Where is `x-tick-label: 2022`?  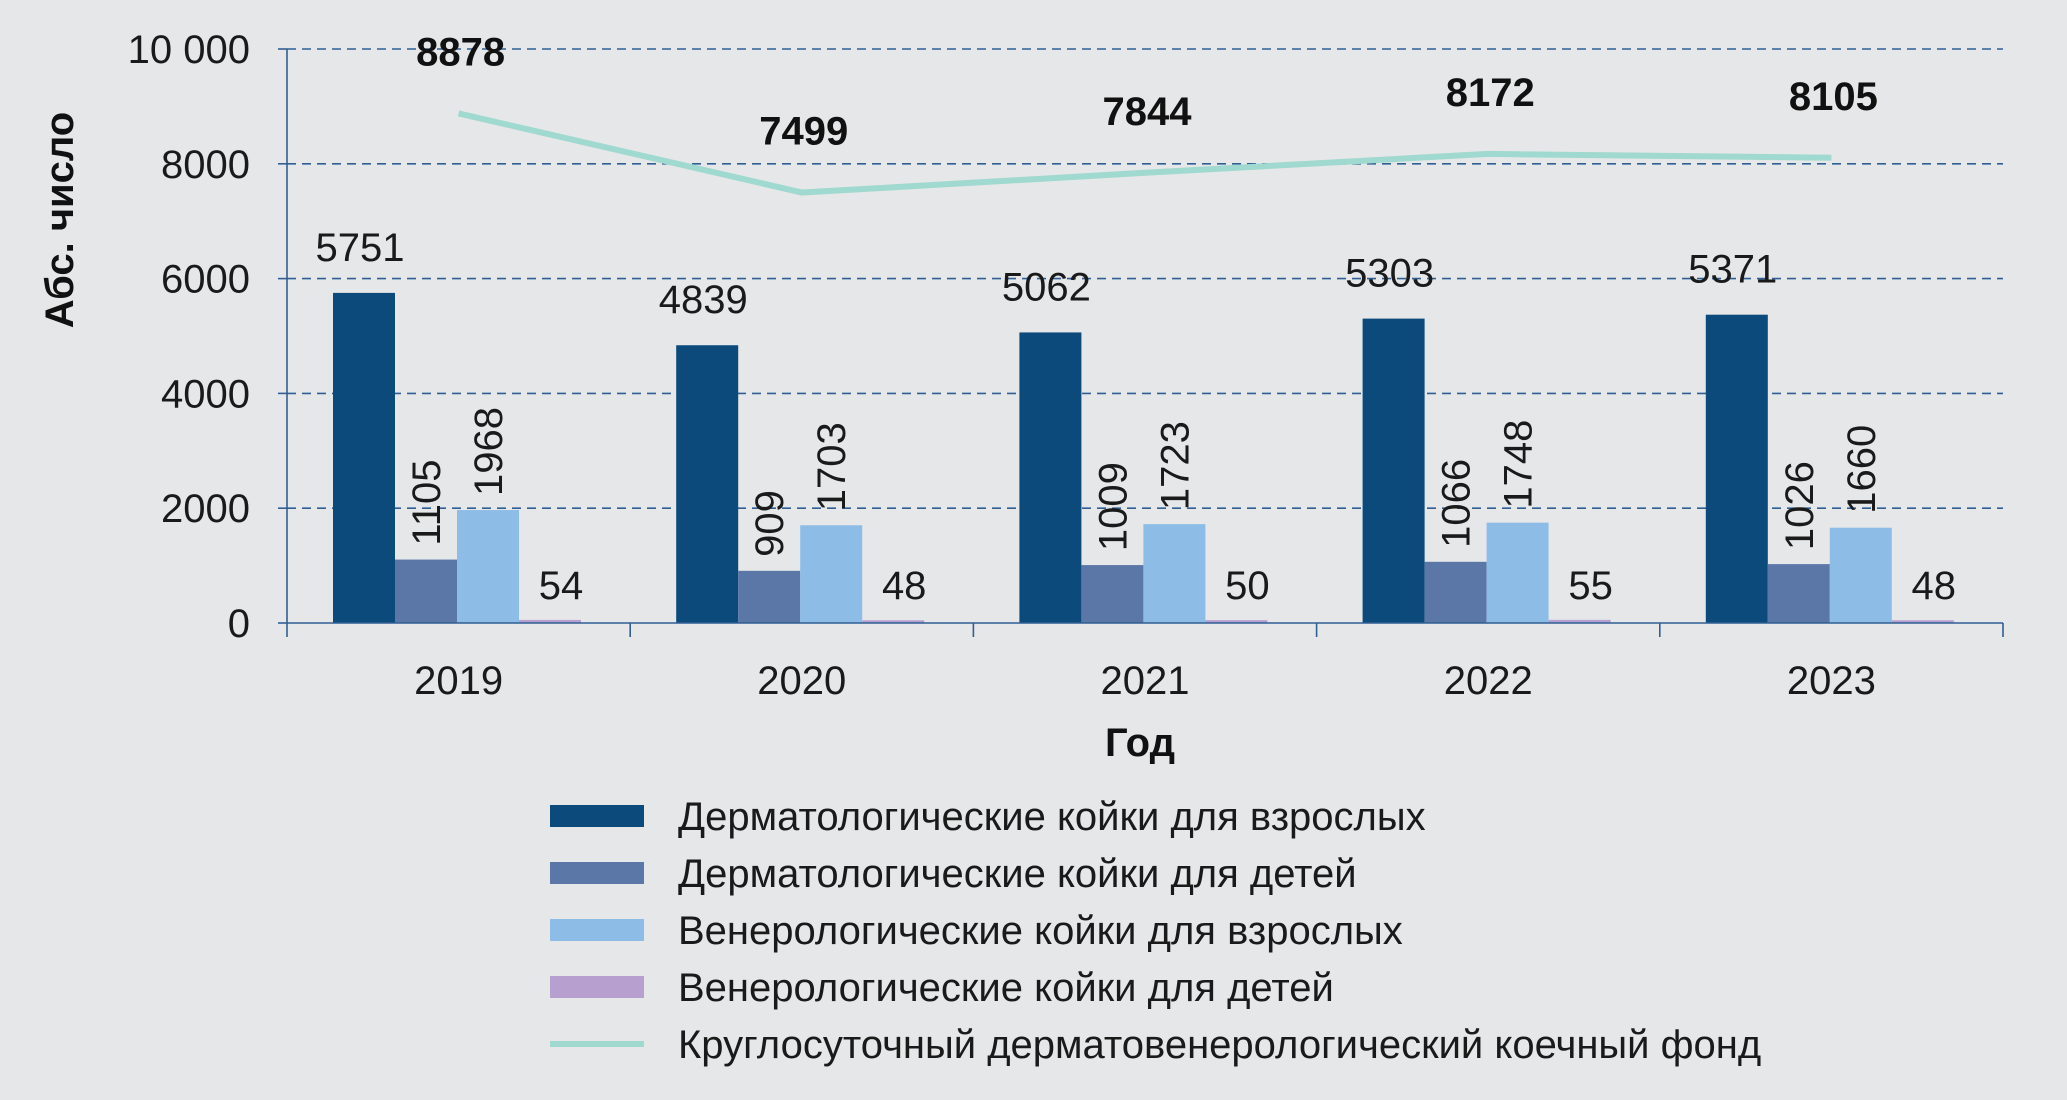
x-tick-label: 2022 is located at coordinates (1488, 681).